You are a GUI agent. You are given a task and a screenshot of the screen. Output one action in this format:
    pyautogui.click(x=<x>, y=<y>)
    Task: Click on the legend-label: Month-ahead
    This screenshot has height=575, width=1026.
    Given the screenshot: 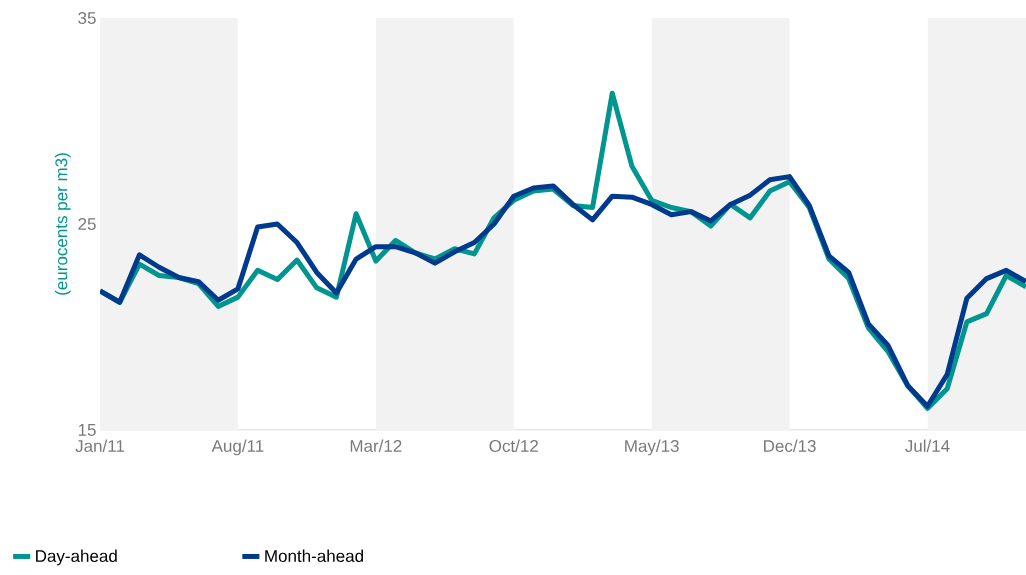 What is the action you would take?
    pyautogui.click(x=314, y=556)
    